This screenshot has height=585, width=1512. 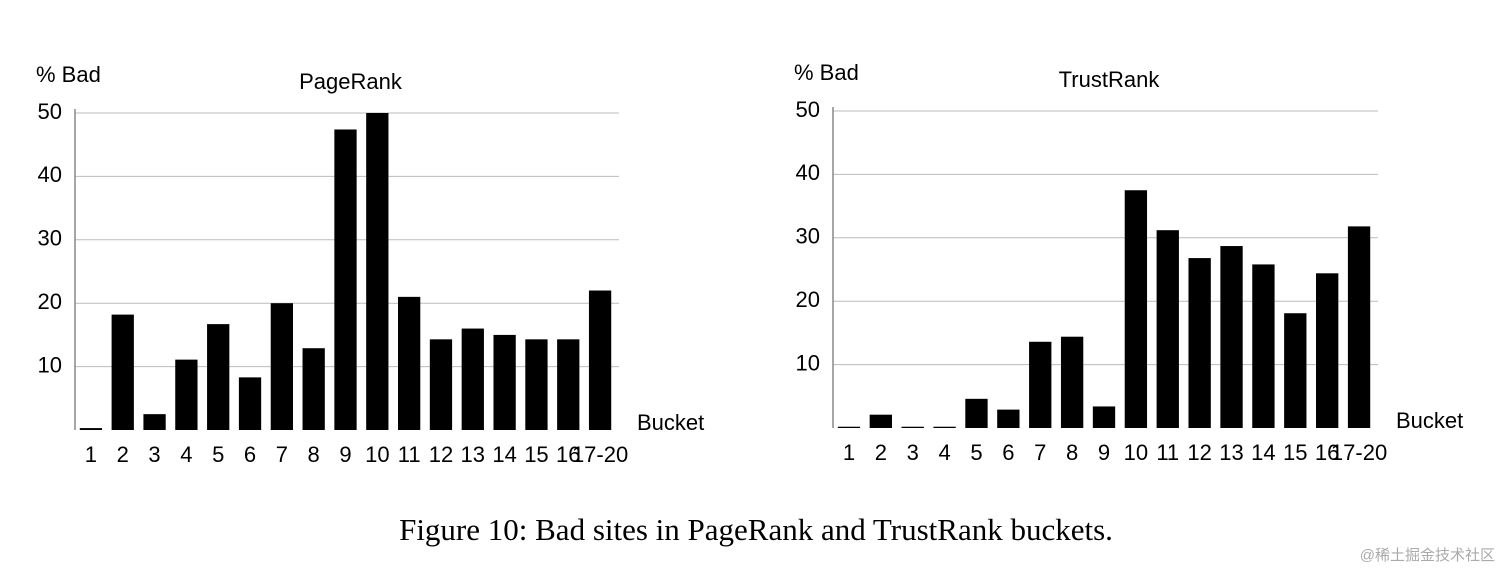 What do you see at coordinates (1110, 79) in the screenshot?
I see `chart-title: TrustRank` at bounding box center [1110, 79].